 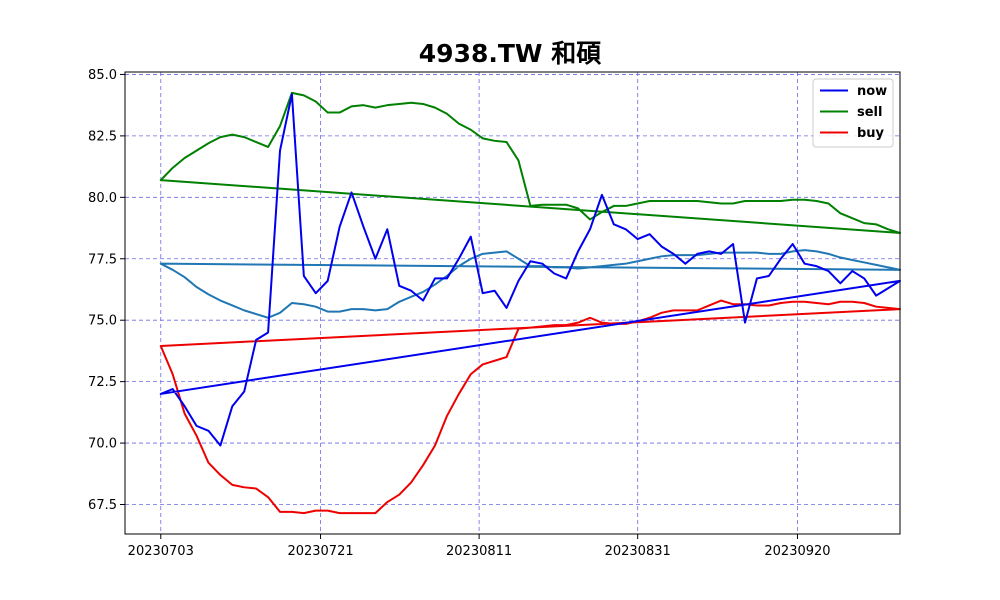 I want to click on y-tick-label: 85.0, so click(x=102, y=75).